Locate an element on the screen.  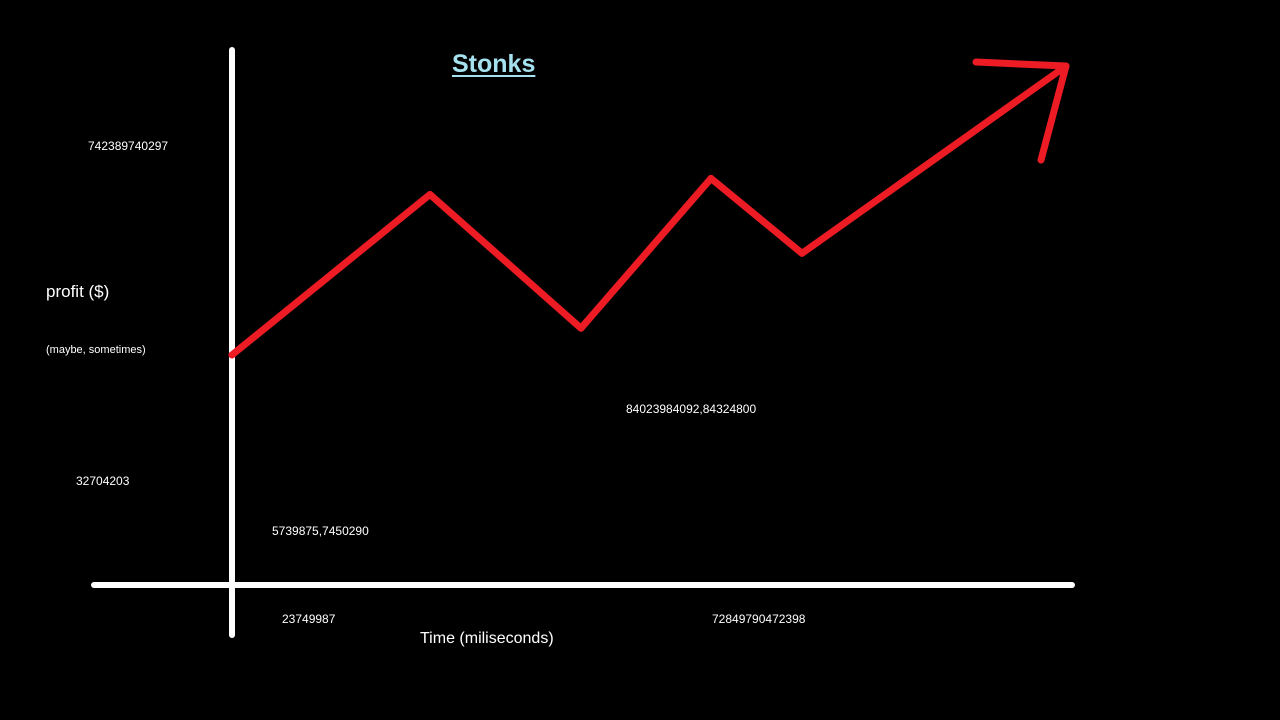
y-axis-label-note: (maybe, sometimes) is located at coordinates (96, 350).